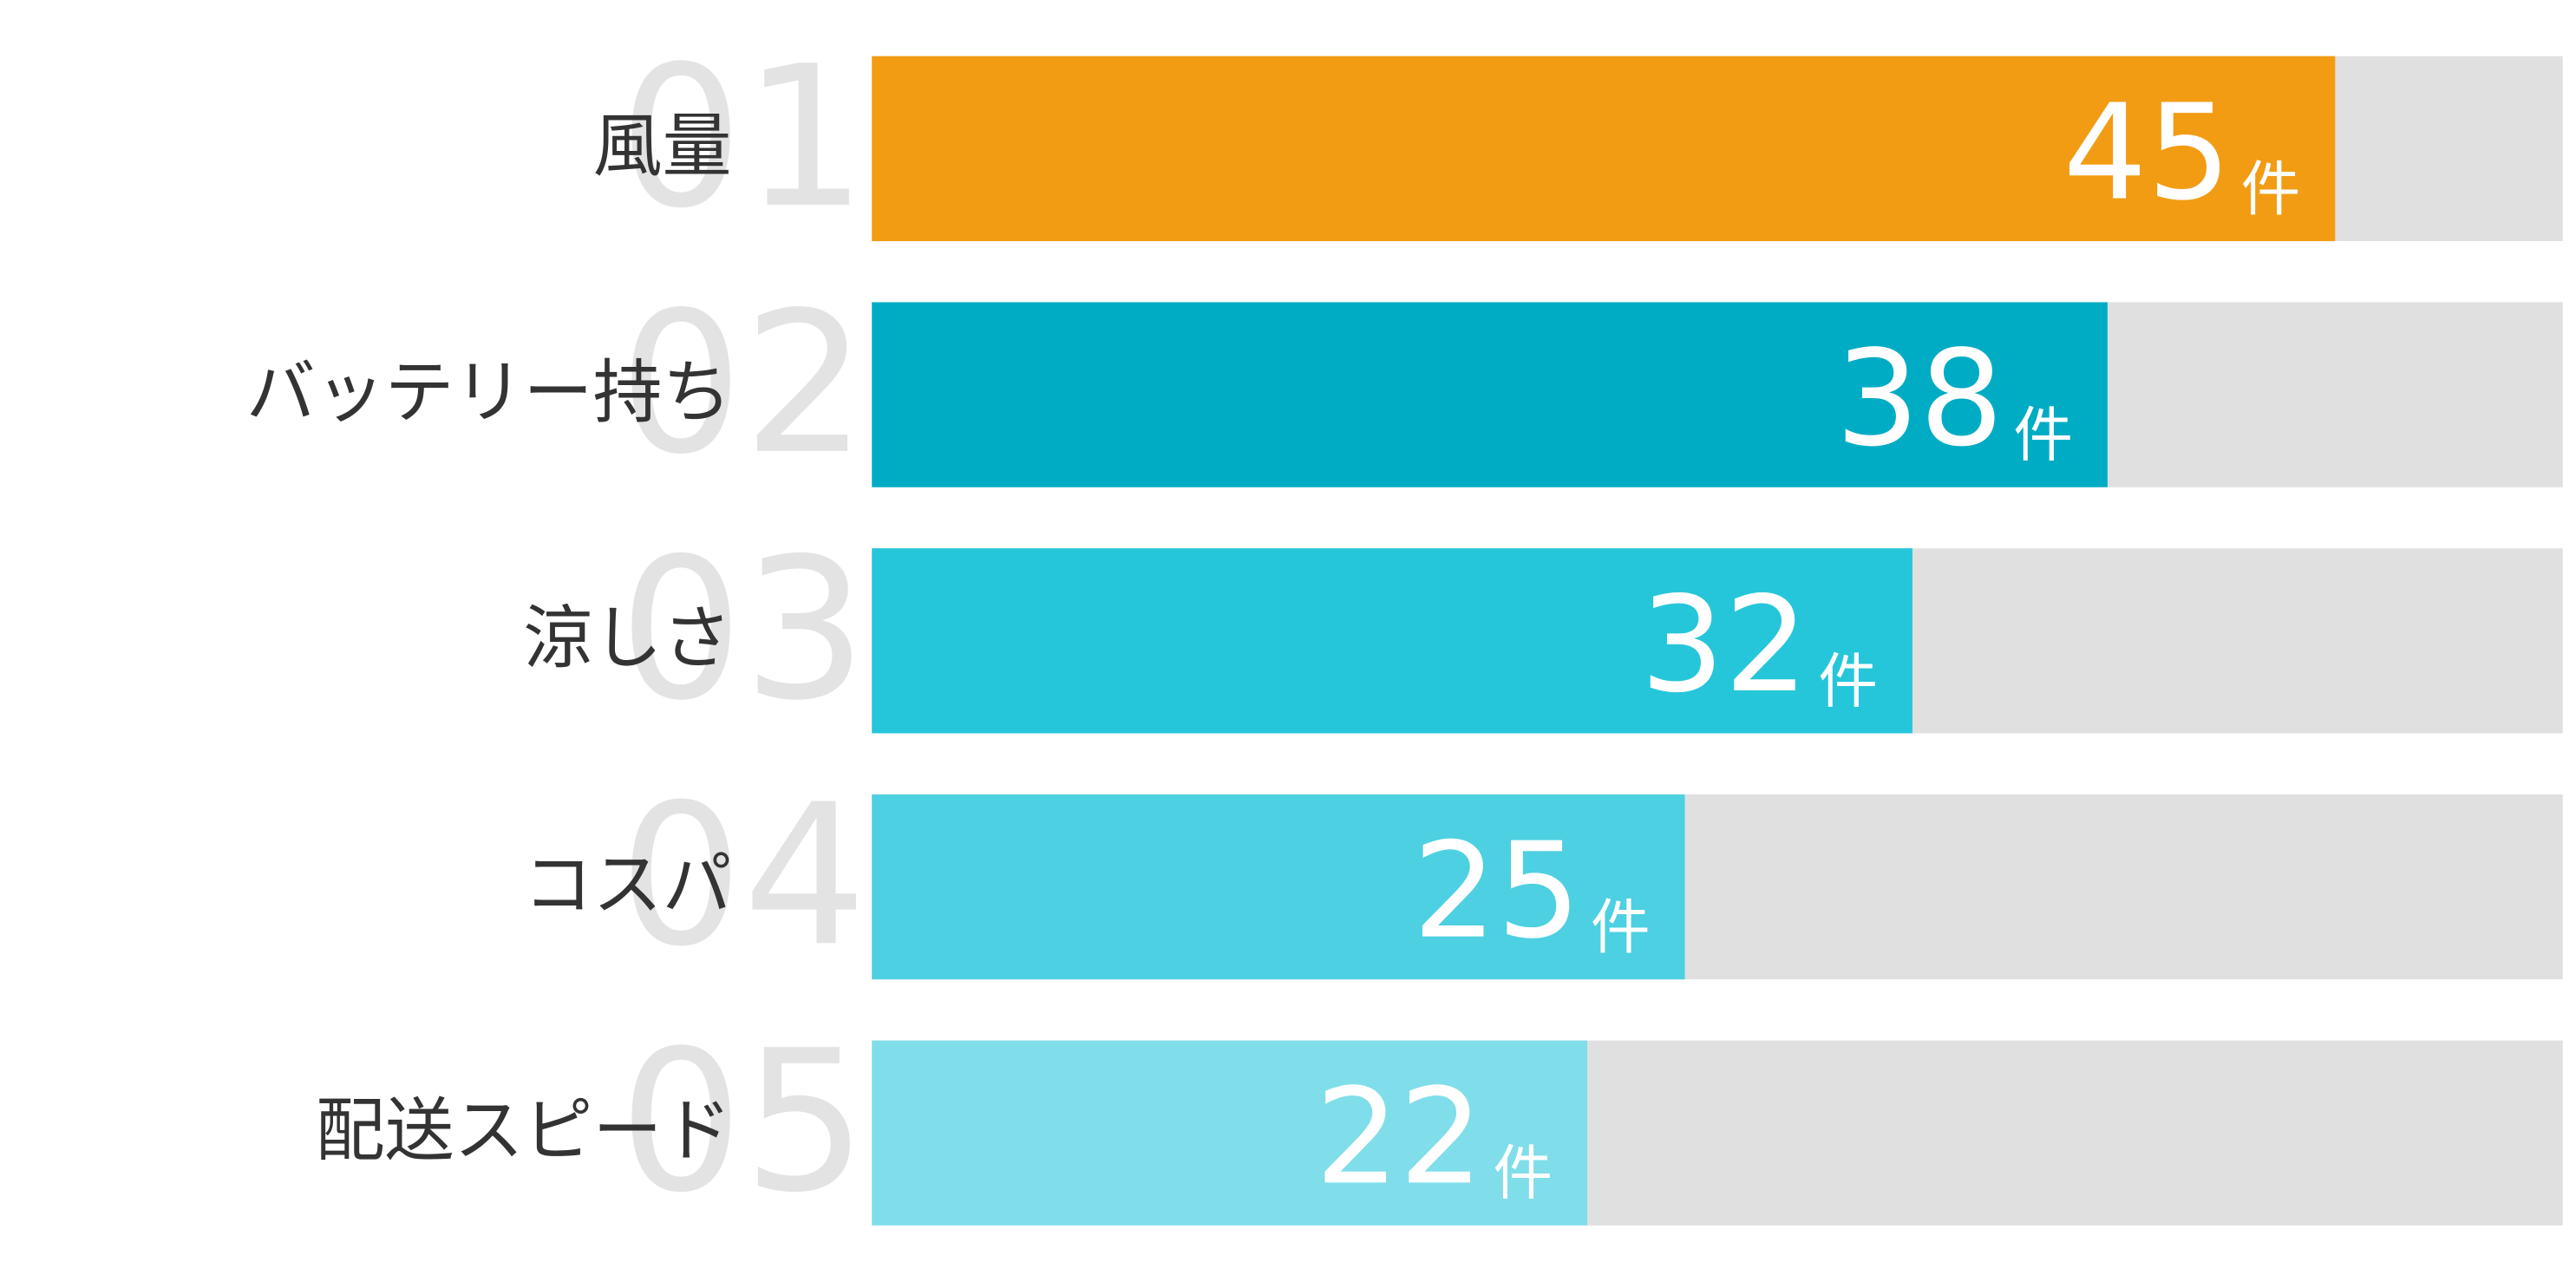  Describe the element at coordinates (743, 1121) in the screenshot. I see `rank-number: 05` at that location.